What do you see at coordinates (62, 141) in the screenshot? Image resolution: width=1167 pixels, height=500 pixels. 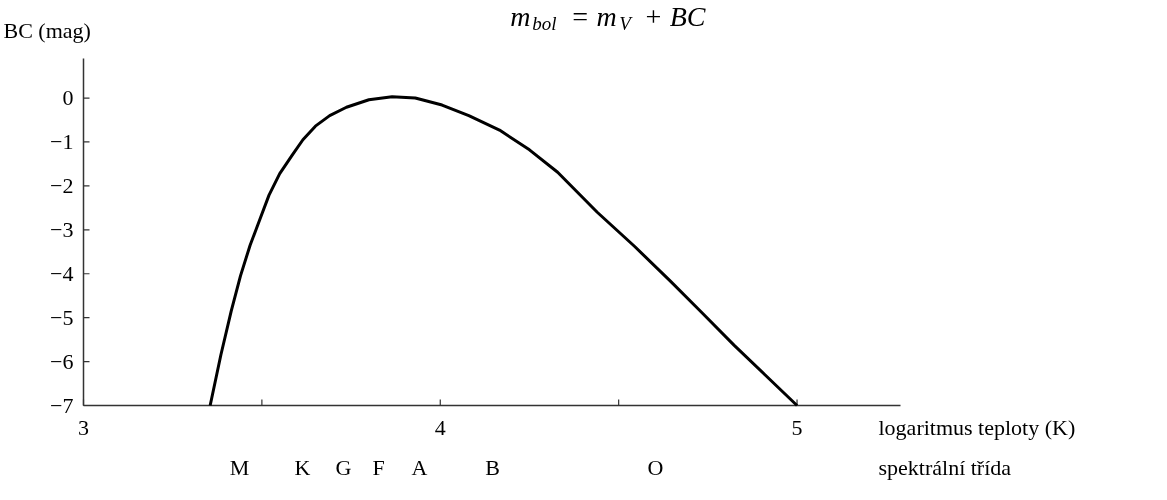 I see `y-tick-label: −1` at bounding box center [62, 141].